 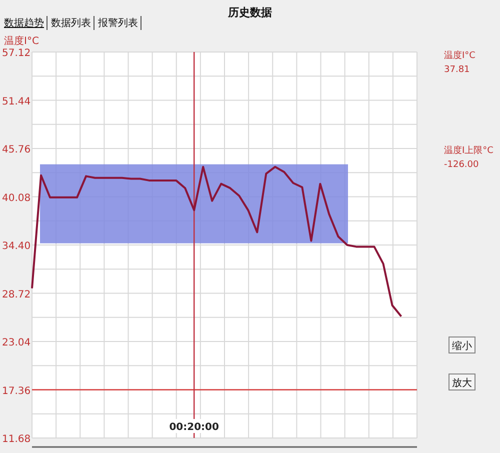 What do you see at coordinates (462, 383) in the screenshot?
I see `text: 放大` at bounding box center [462, 383].